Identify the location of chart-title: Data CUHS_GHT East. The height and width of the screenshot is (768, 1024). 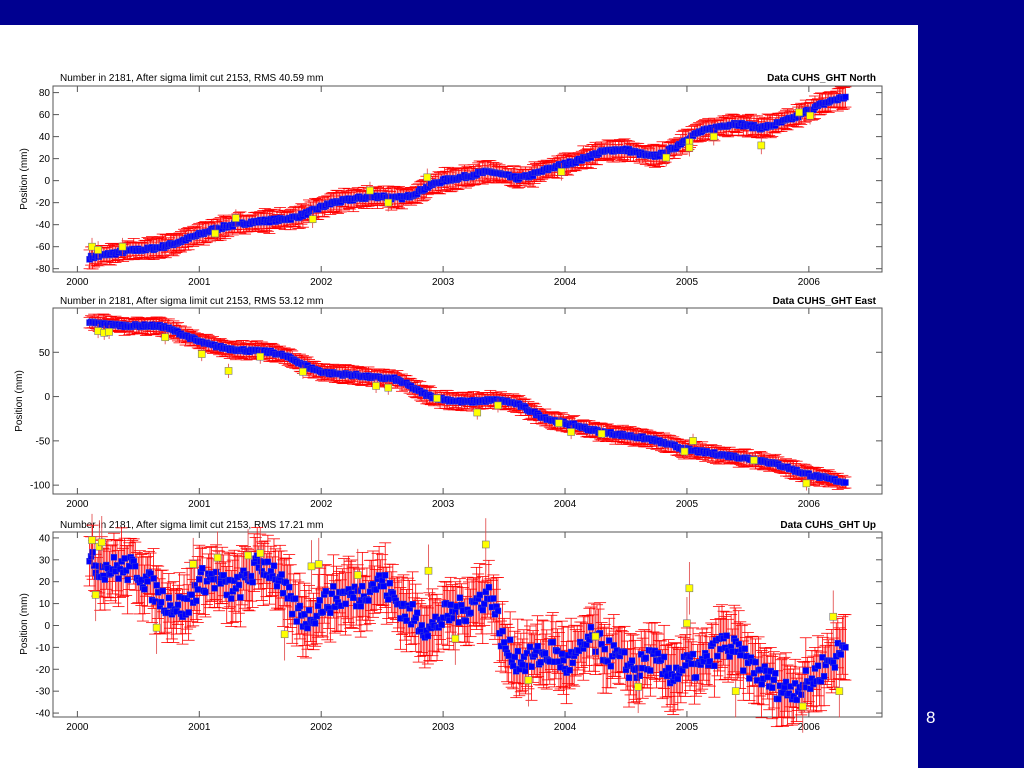
(825, 301).